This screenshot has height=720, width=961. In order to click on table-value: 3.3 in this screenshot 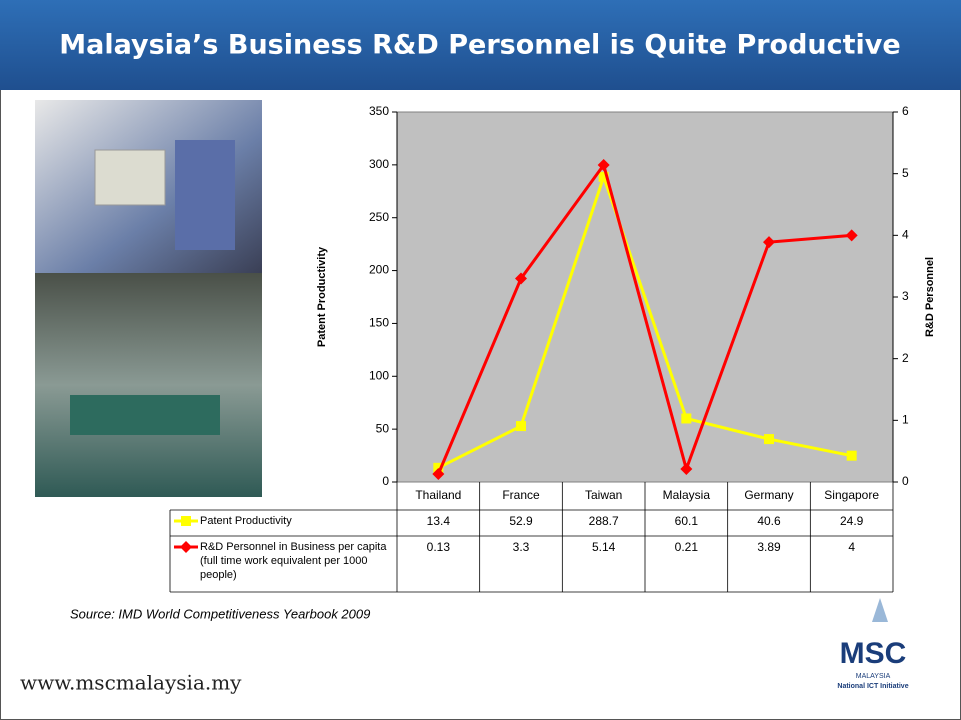, I will do `click(521, 547)`.